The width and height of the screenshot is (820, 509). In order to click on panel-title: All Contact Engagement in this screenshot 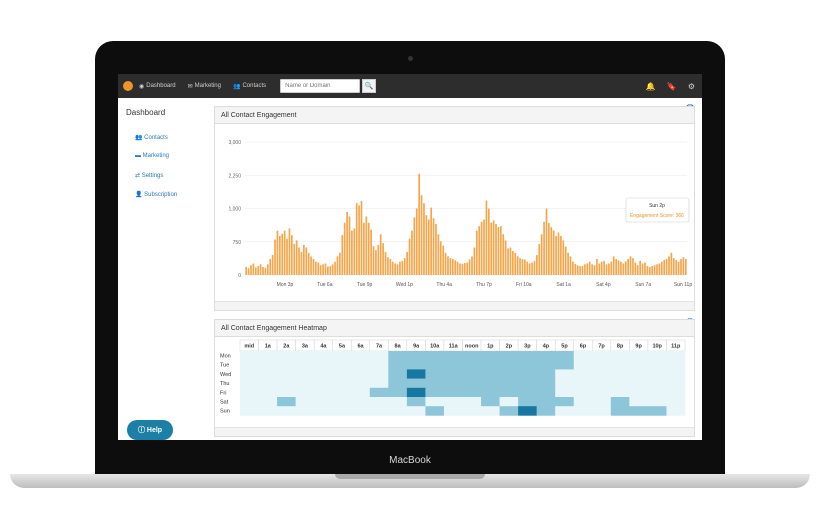, I will do `click(454, 115)`.